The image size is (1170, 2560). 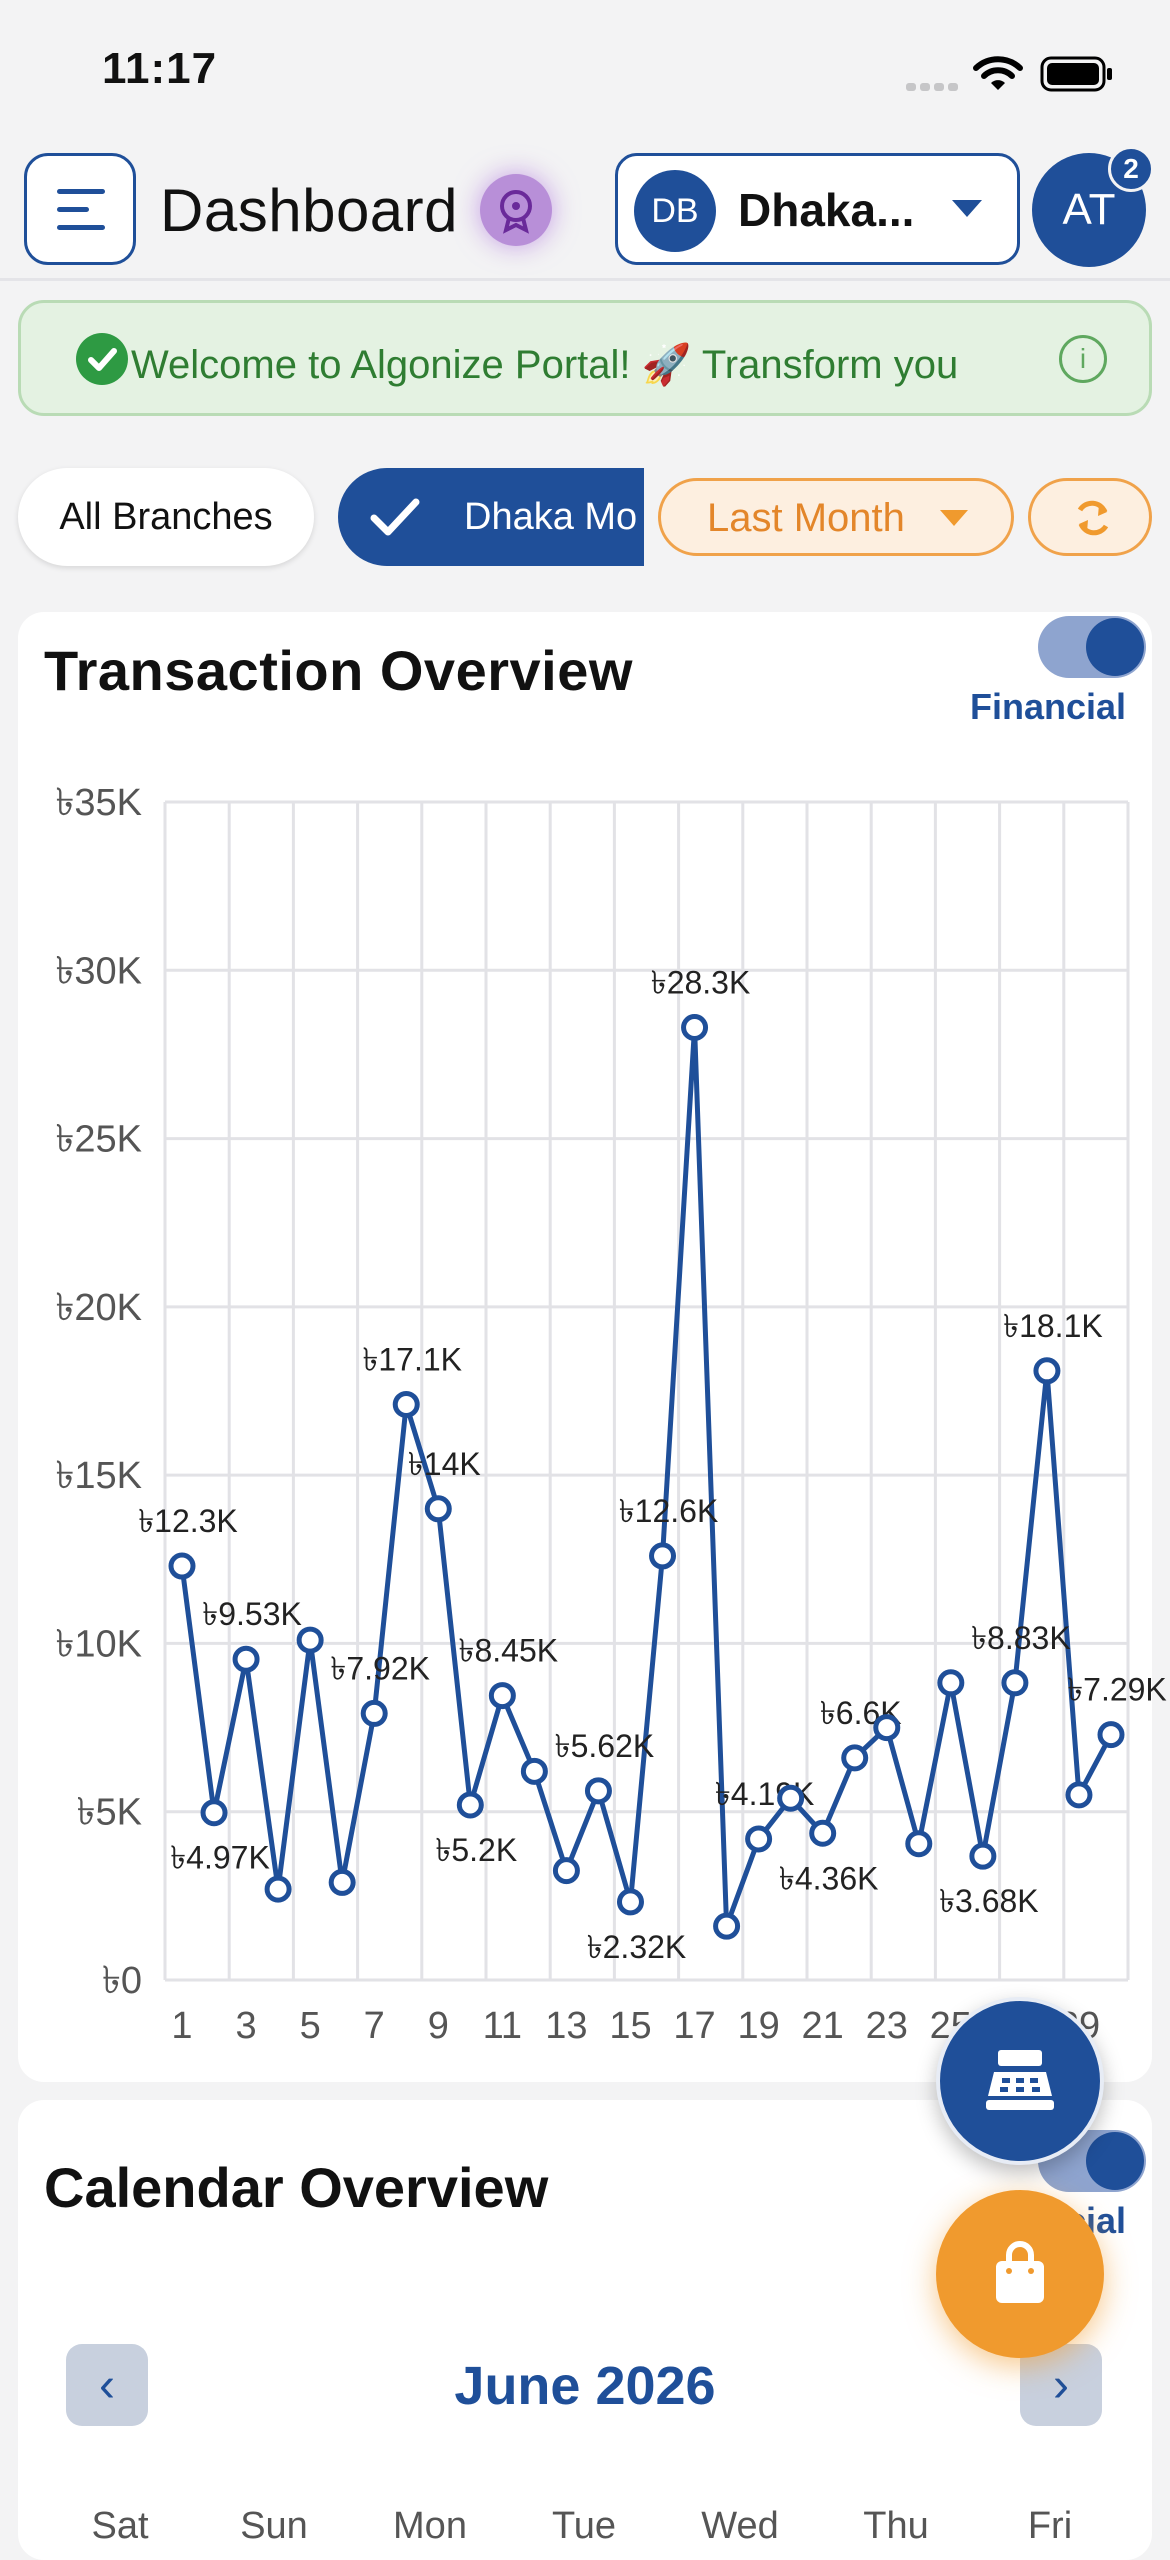 I want to click on filter-selected-branch: Dhaka Mo, so click(x=491, y=517).